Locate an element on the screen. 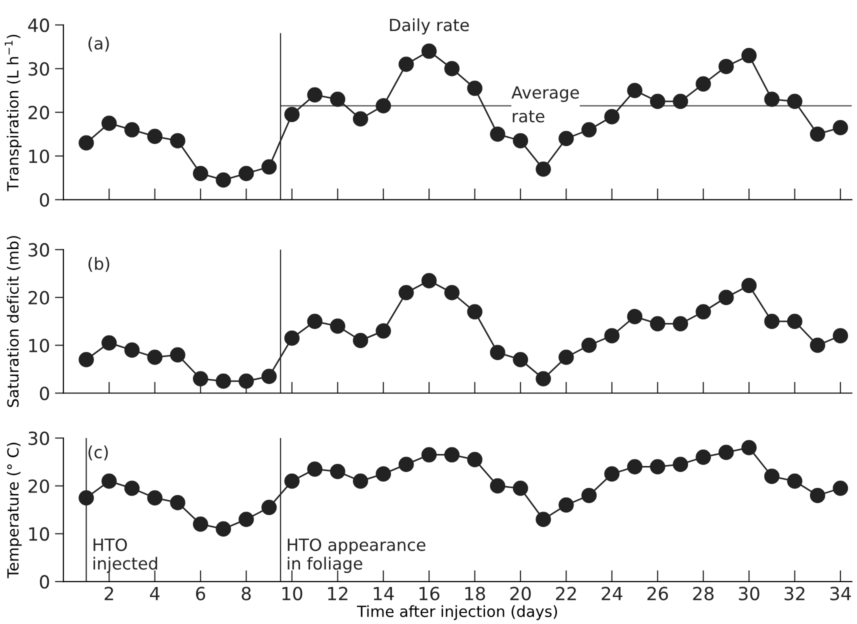 The height and width of the screenshot is (624, 857). x-tick-label: 30 is located at coordinates (749, 593).